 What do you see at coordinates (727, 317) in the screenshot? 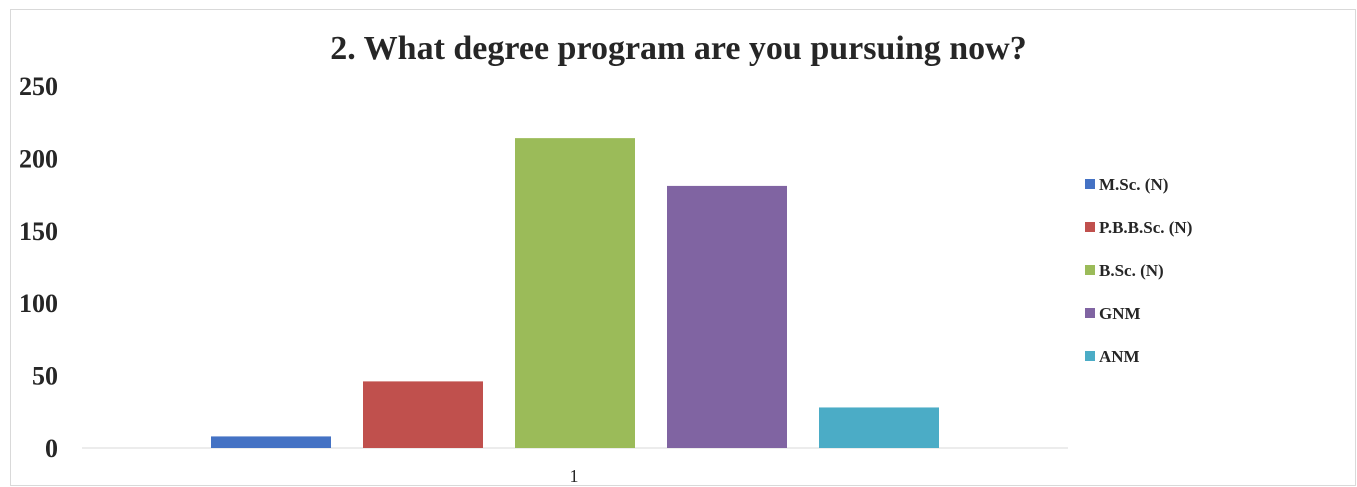
I see `bar-gnm` at bounding box center [727, 317].